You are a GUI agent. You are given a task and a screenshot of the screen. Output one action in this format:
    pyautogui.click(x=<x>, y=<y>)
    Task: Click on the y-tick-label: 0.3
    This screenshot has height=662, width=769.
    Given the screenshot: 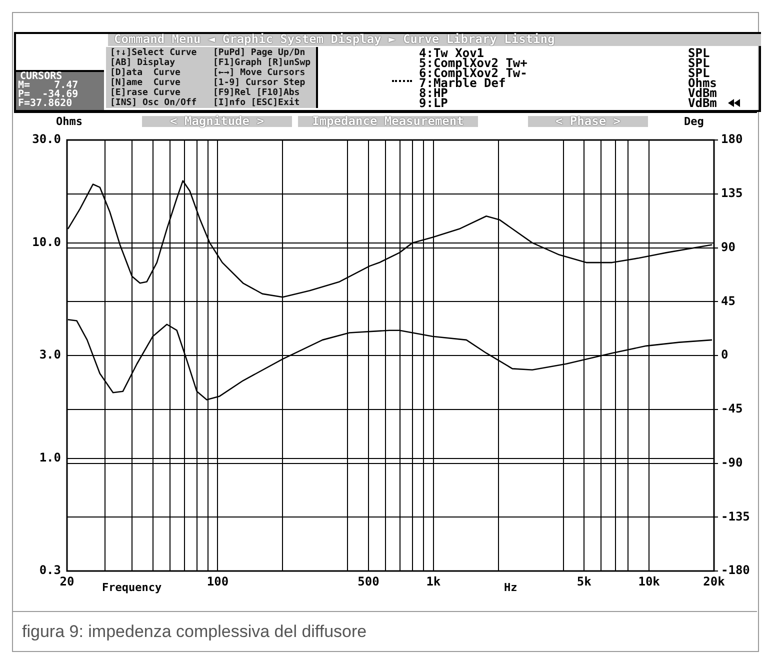 What is the action you would take?
    pyautogui.click(x=50, y=570)
    